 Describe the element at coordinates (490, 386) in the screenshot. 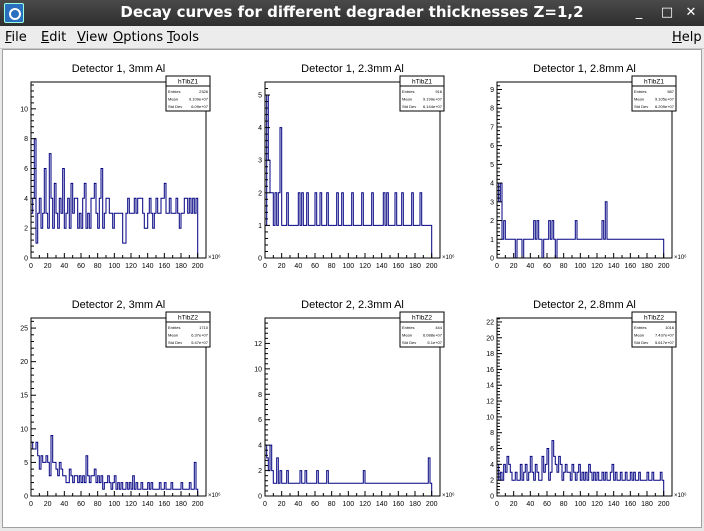

I see `y-tick-label: 14` at that location.